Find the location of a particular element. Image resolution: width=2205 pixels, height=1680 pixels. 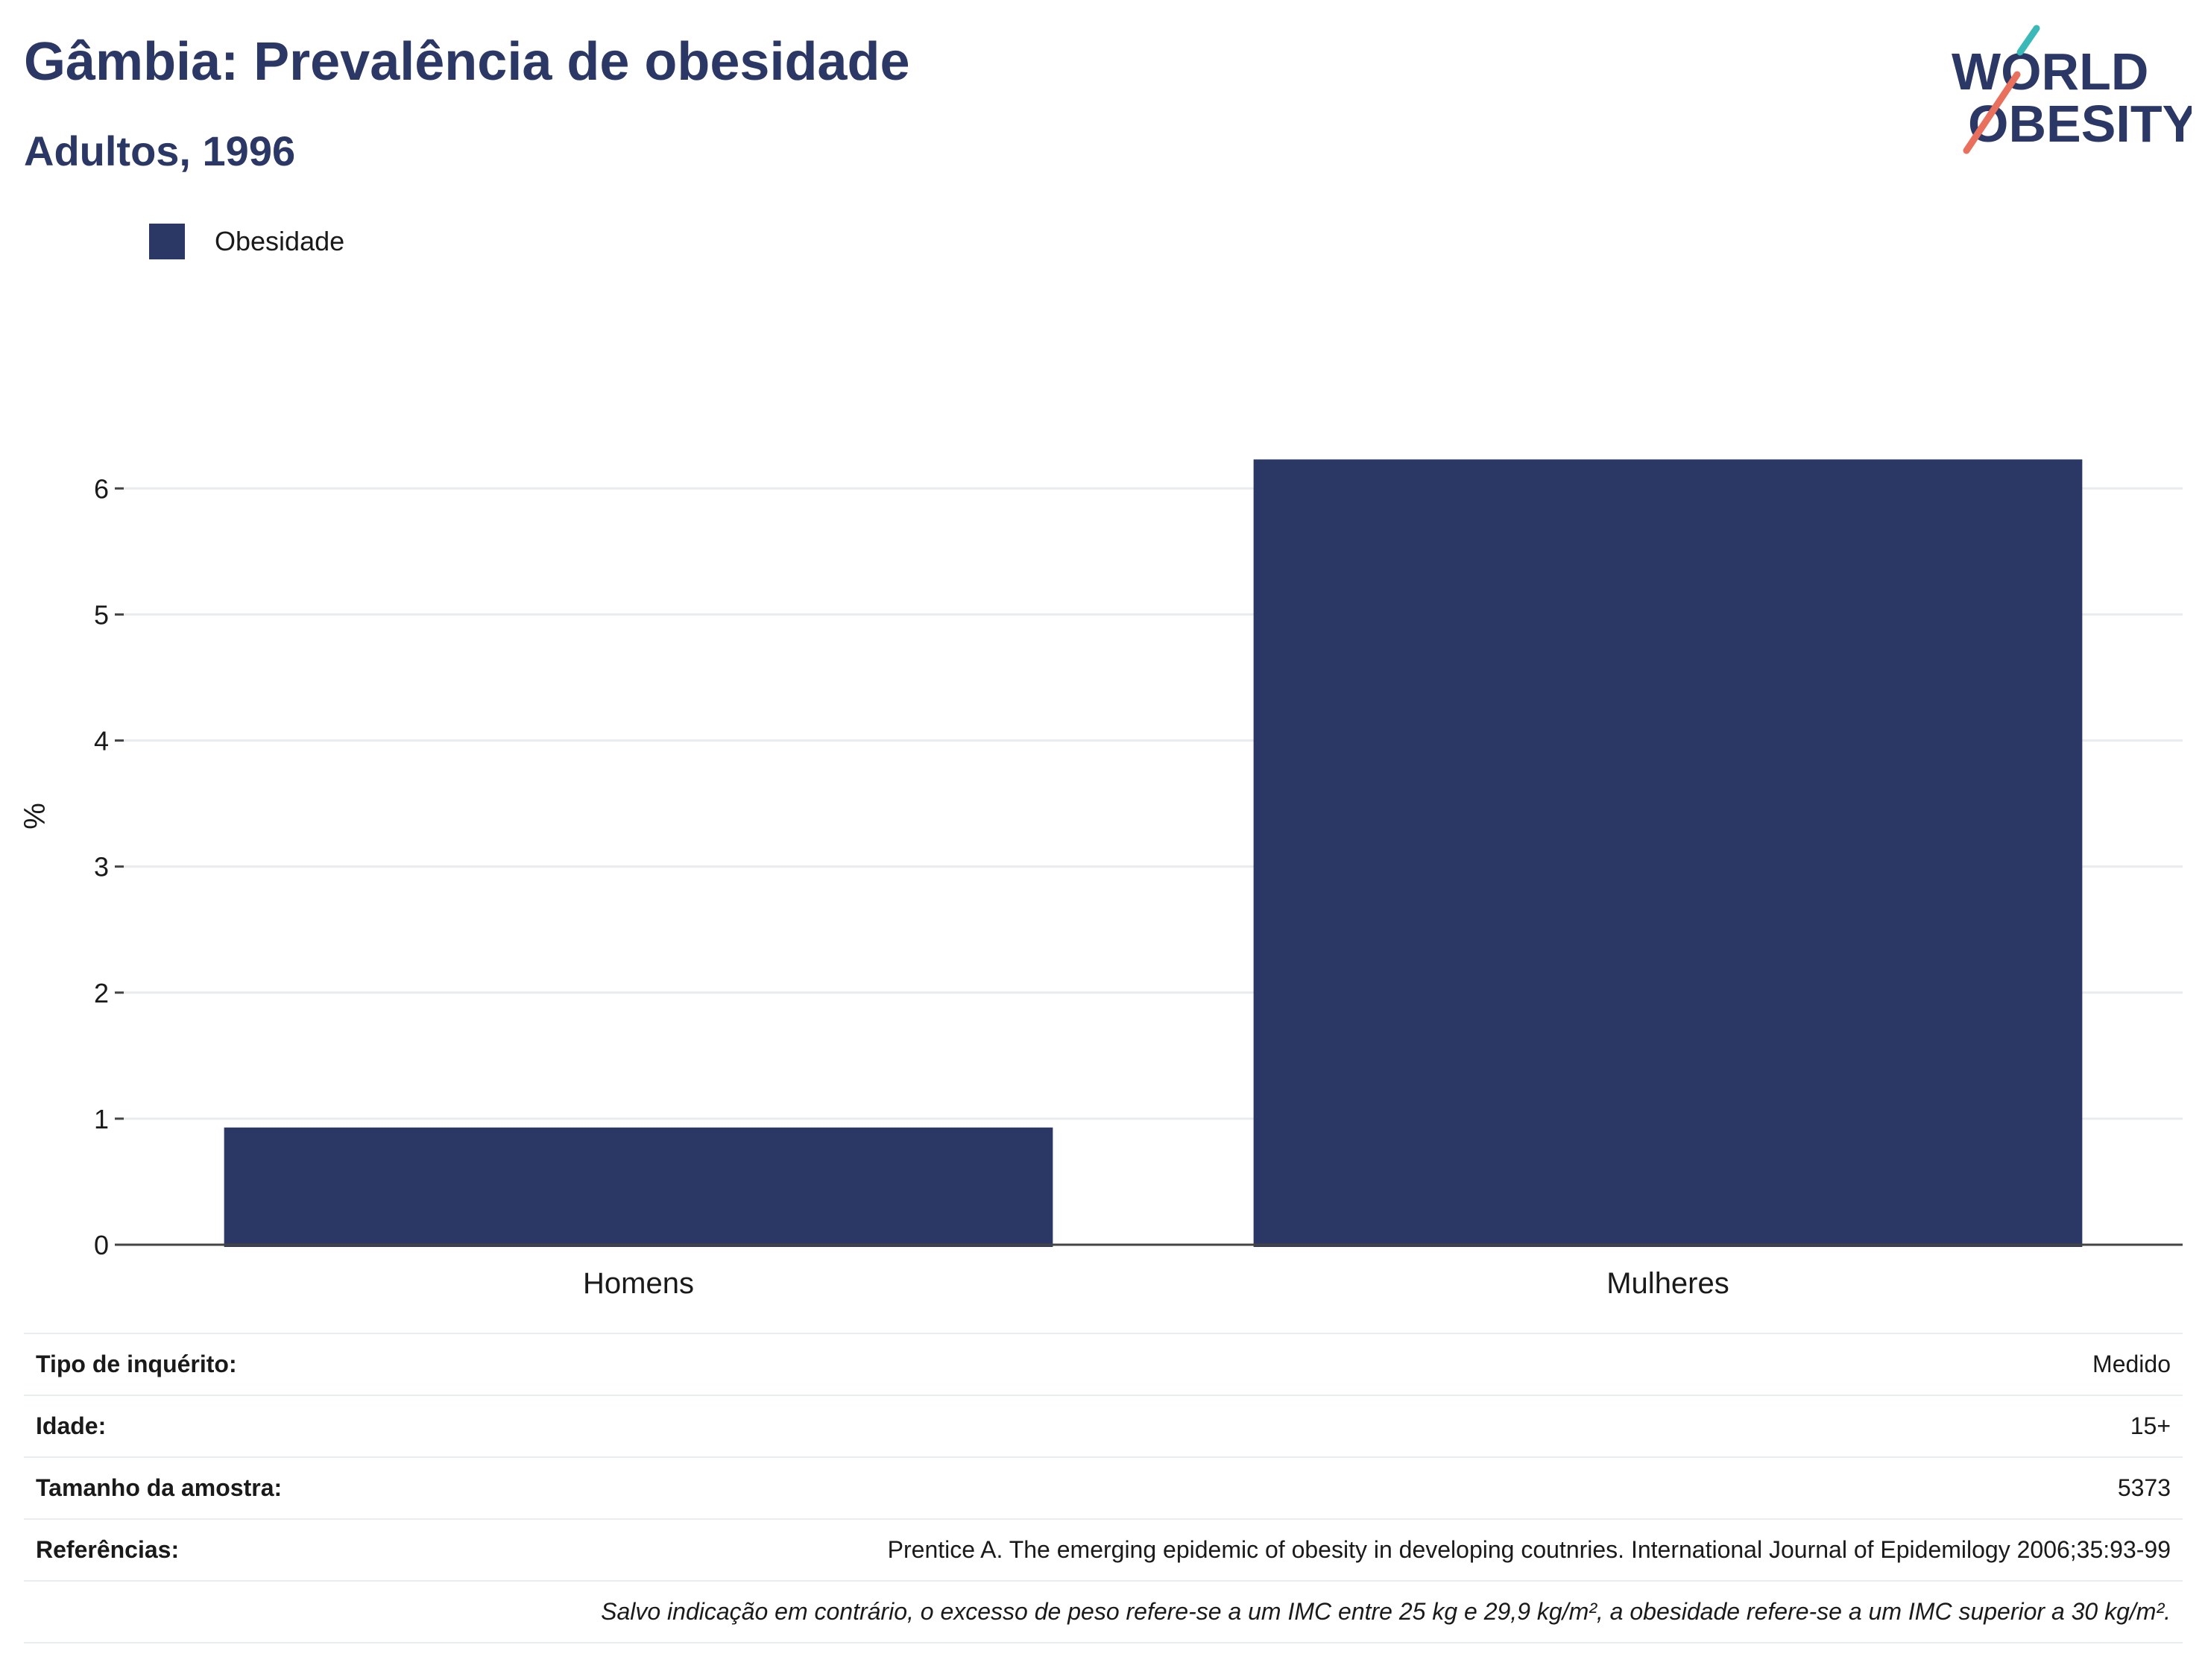

legend-swatch is located at coordinates (167, 241).